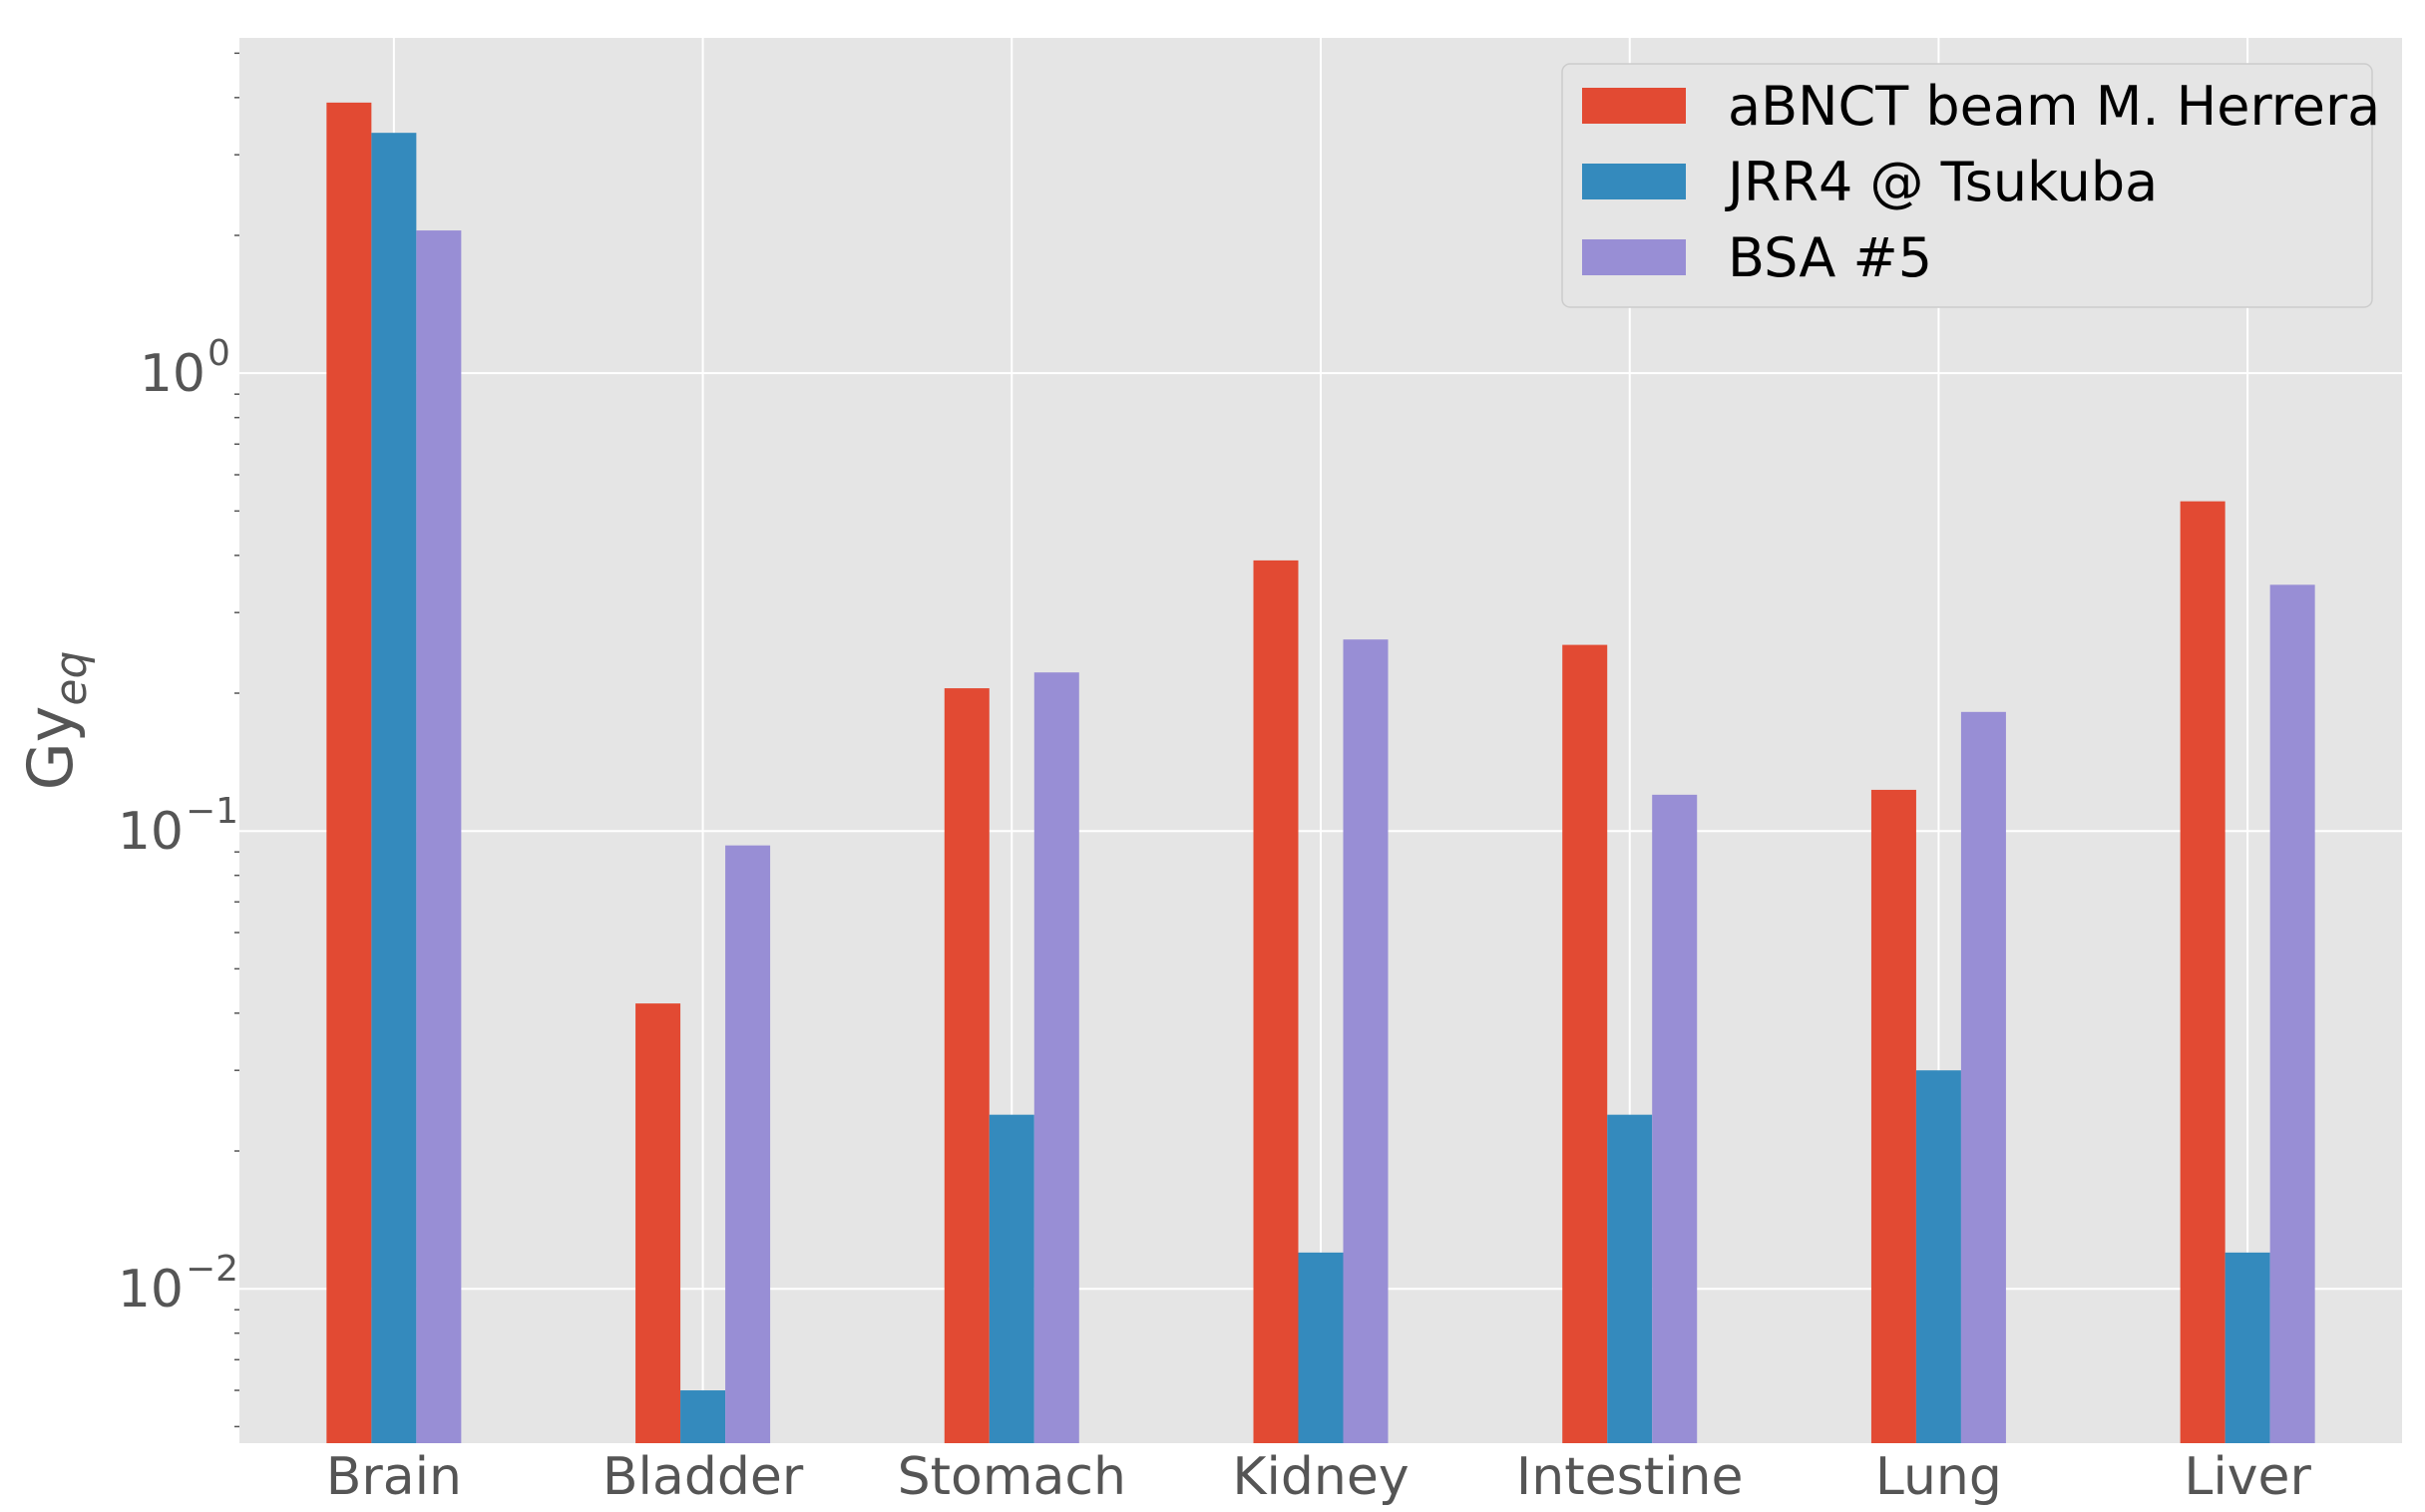 This screenshot has width=2425, height=1512. Describe the element at coordinates (212, 811) in the screenshot. I see `y-tick-exponent: −1` at that location.